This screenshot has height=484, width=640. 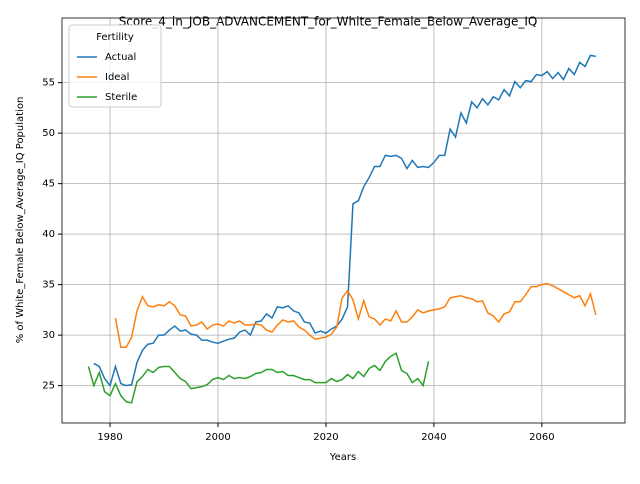 What do you see at coordinates (325, 437) in the screenshot?
I see `x-tick-label: 2020` at bounding box center [325, 437].